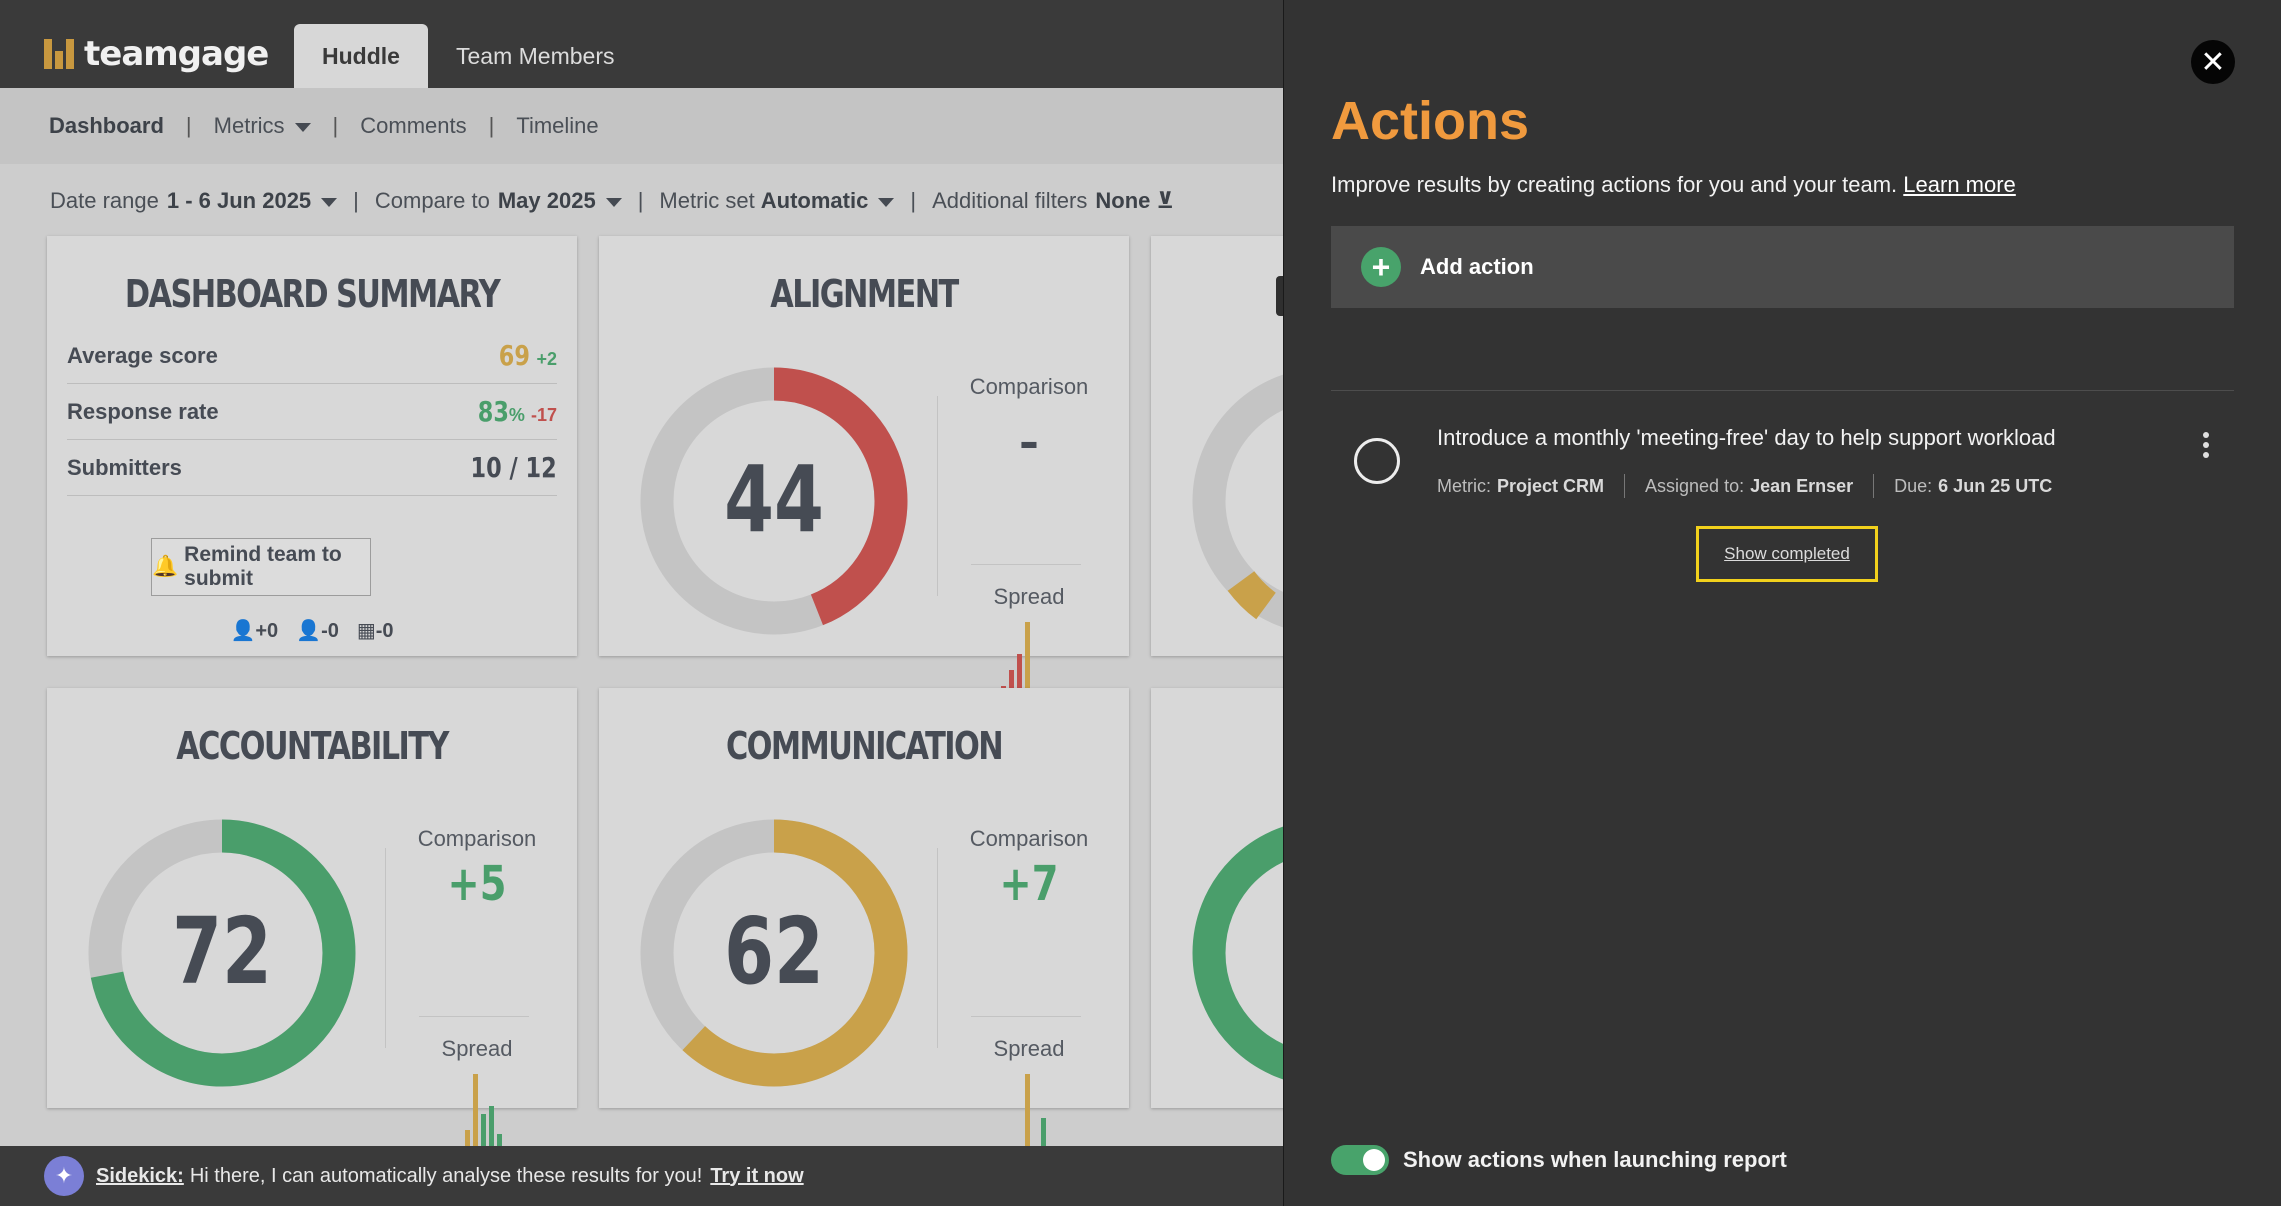 The image size is (2281, 1206). What do you see at coordinates (535, 56) in the screenshot?
I see `tab-team-members: Team Members` at bounding box center [535, 56].